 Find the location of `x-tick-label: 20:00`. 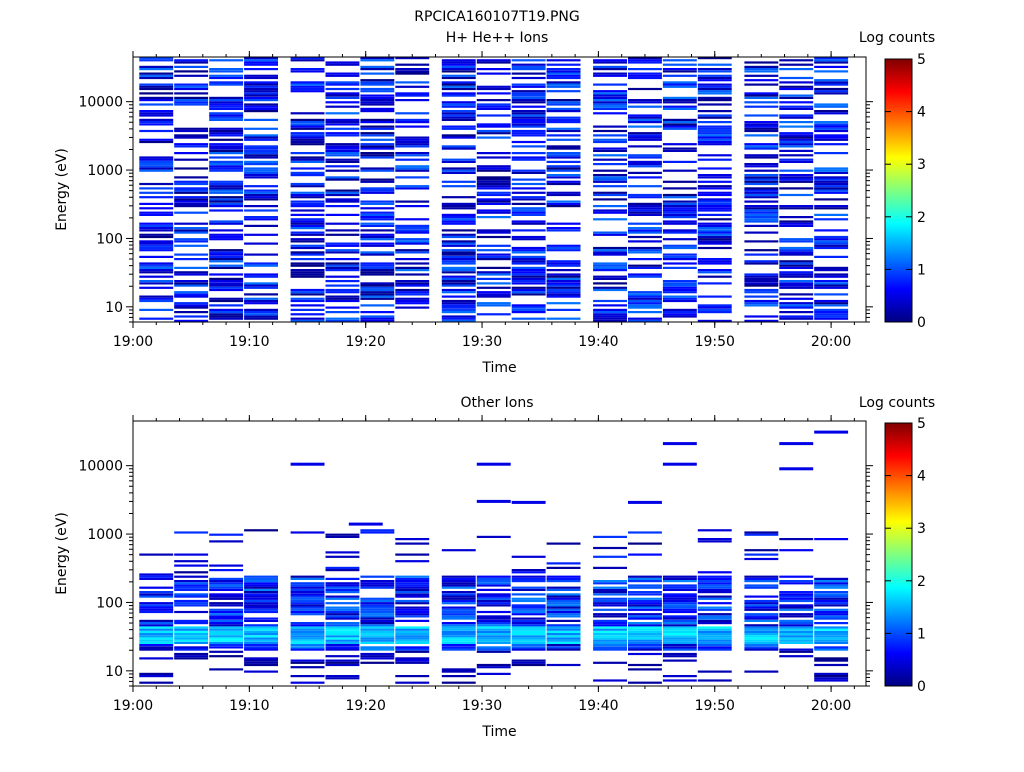

x-tick-label: 20:00 is located at coordinates (831, 706).